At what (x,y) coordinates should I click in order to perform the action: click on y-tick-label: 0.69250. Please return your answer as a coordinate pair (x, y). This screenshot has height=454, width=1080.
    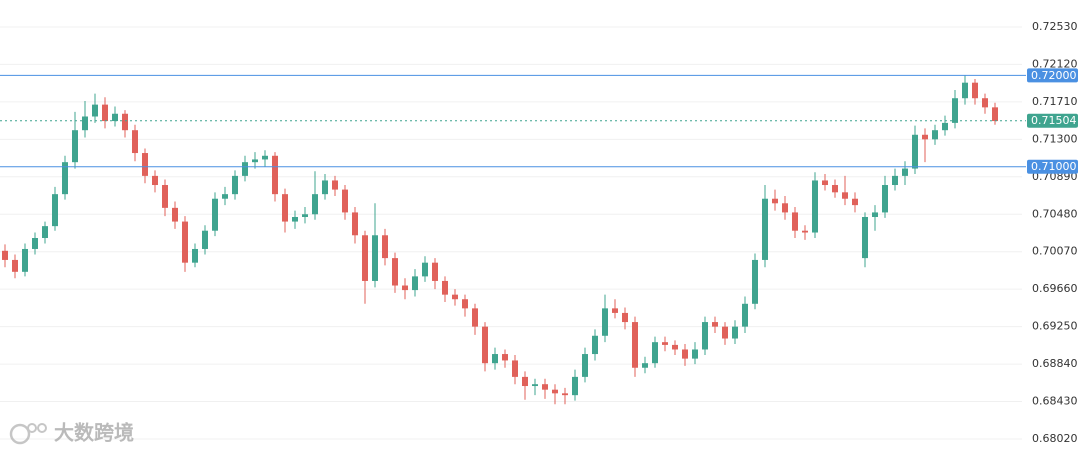
    Looking at the image, I should click on (1055, 326).